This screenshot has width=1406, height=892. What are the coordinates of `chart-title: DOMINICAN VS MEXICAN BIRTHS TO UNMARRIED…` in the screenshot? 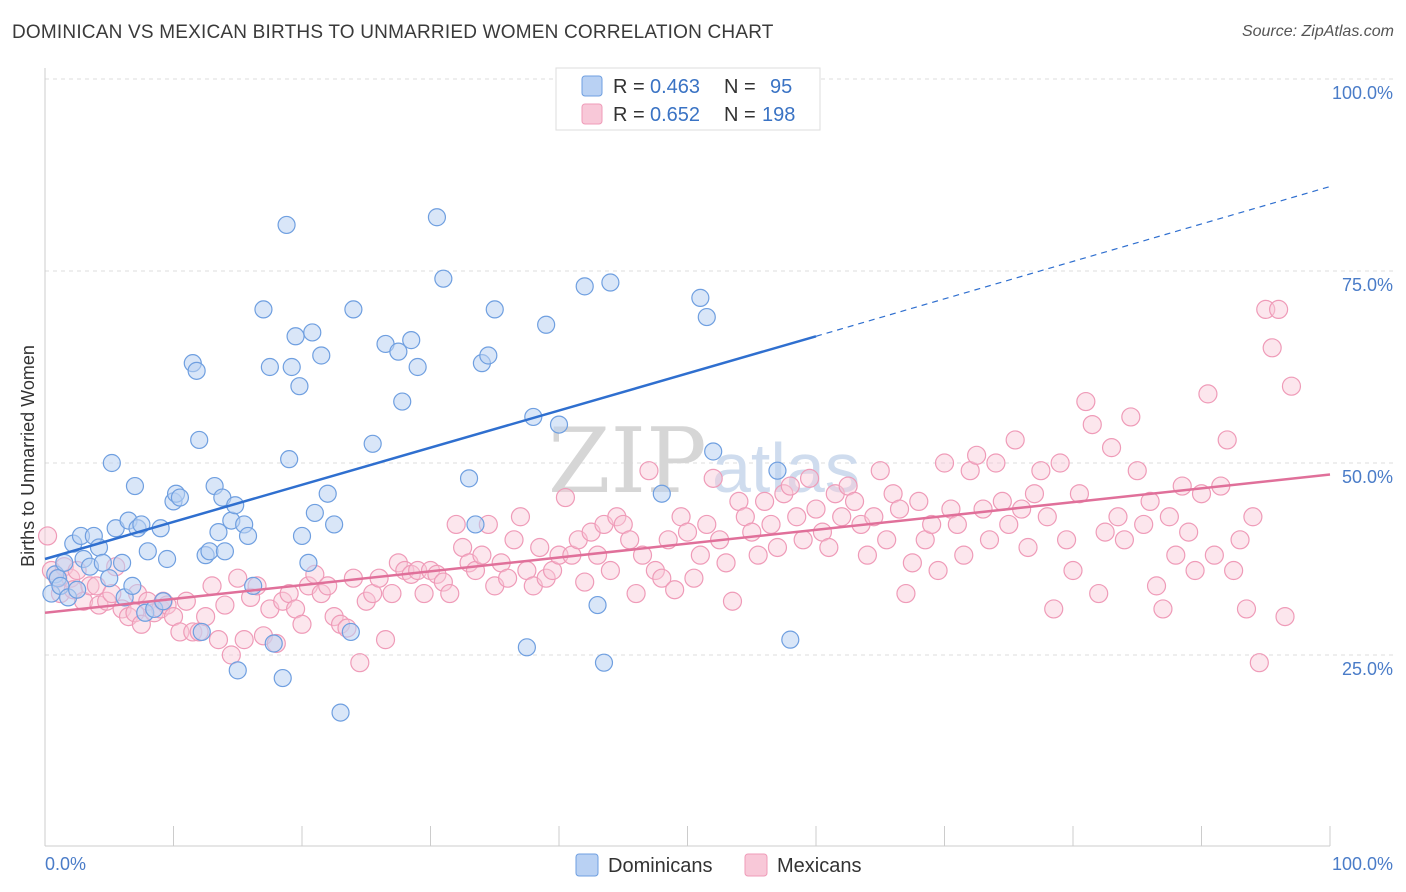 It's located at (393, 32).